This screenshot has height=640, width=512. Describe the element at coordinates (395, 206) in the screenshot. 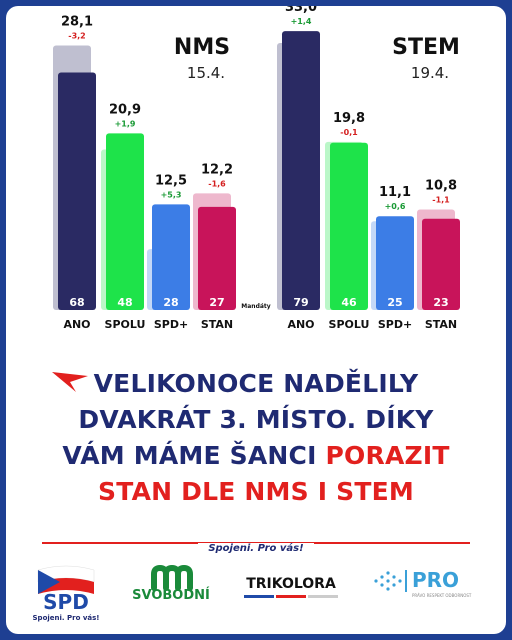

I see `change-label: +0,6` at that location.